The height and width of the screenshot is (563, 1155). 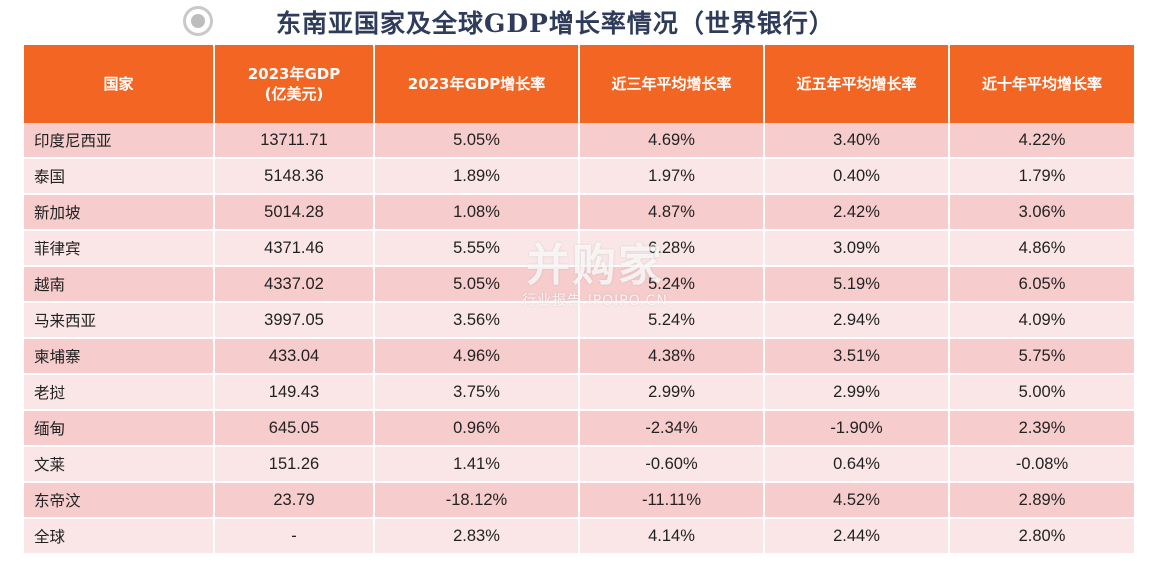 I want to click on value-cell: 2.80%, so click(x=1041, y=536).